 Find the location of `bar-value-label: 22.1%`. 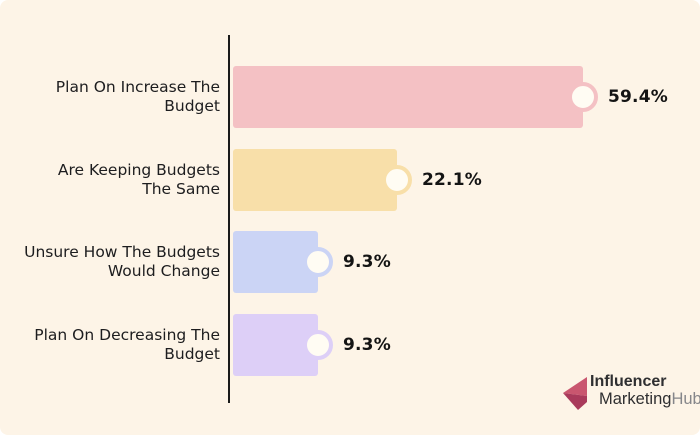

bar-value-label: 22.1% is located at coordinates (452, 179).